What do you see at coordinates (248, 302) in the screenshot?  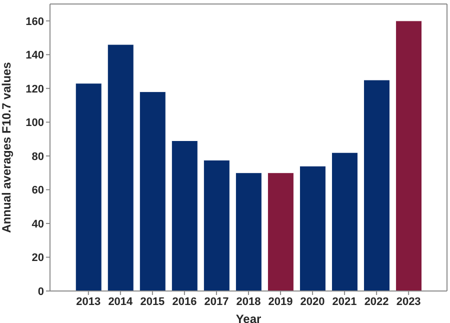 I see `x-tick-label: 2018` at bounding box center [248, 302].